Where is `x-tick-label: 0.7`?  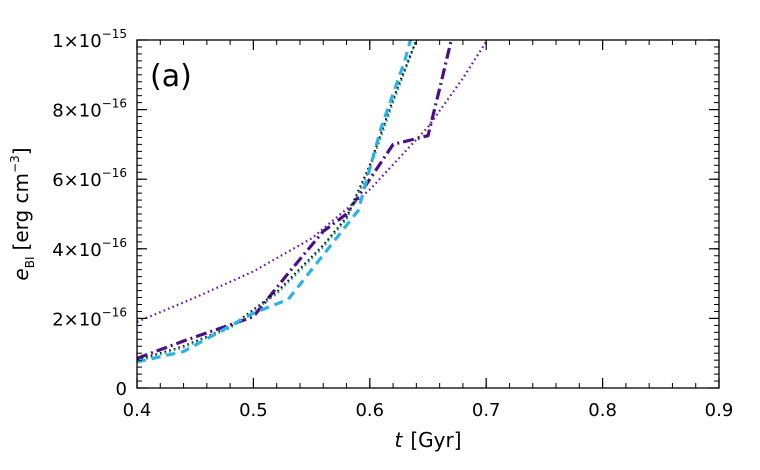
x-tick-label: 0.7 is located at coordinates (486, 410).